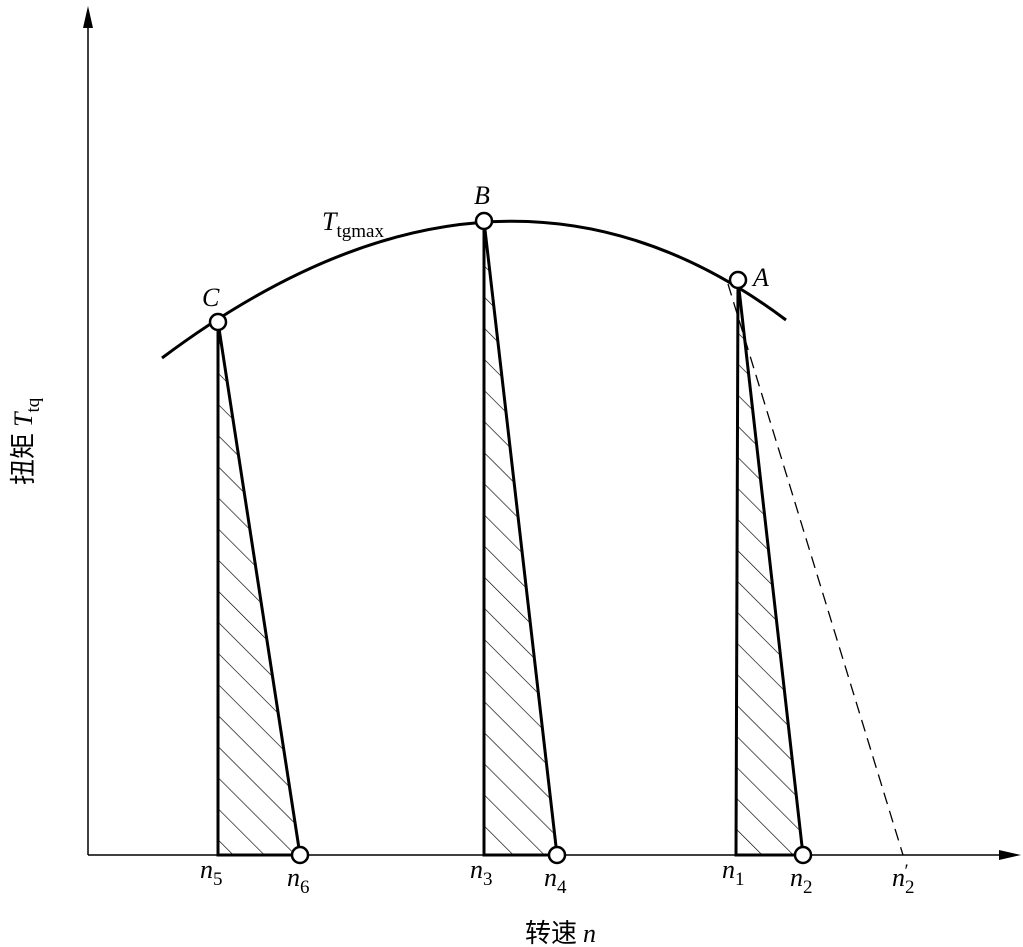 Image resolution: width=1023 pixels, height=947 pixels. Describe the element at coordinates (562, 887) in the screenshot. I see `tick-sub: 4` at that location.